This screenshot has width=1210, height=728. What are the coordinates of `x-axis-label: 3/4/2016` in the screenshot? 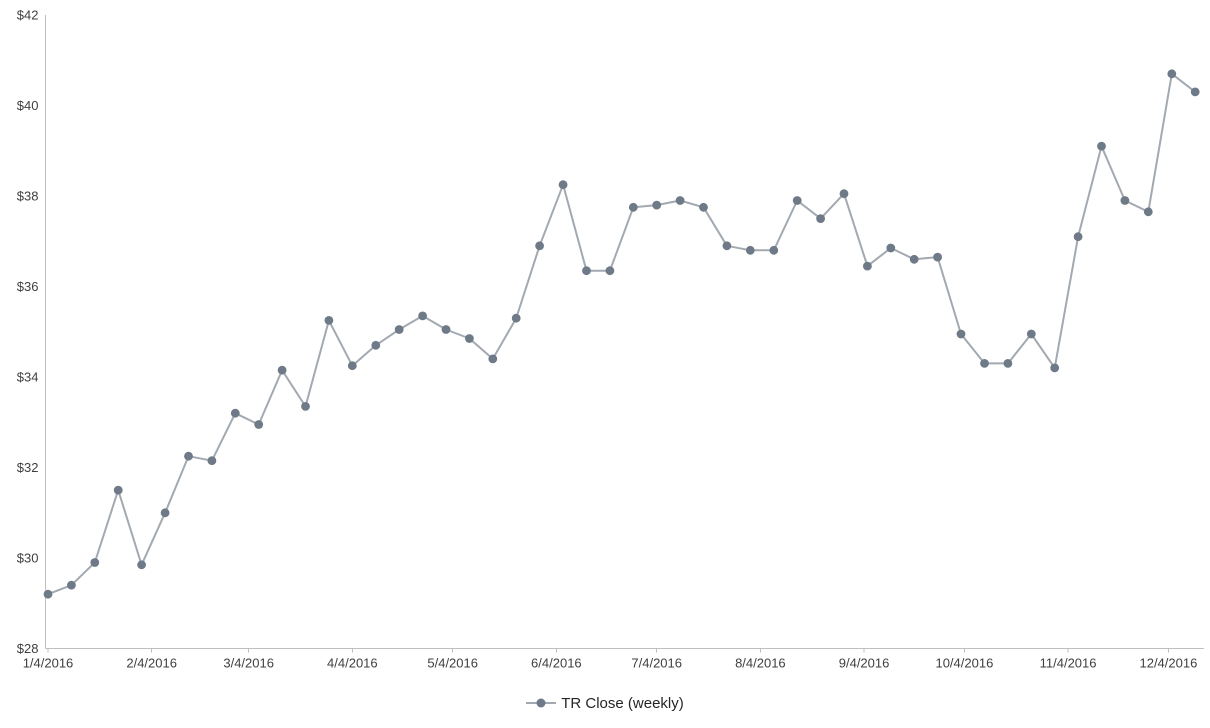 It's located at (248, 663).